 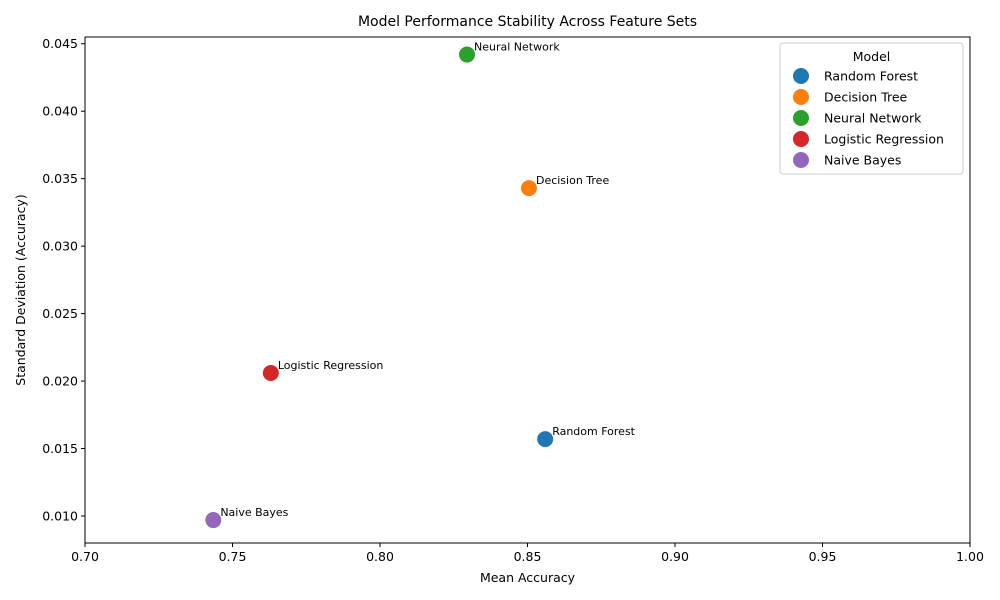 I want to click on x-tick-label: 0.90, so click(x=675, y=556).